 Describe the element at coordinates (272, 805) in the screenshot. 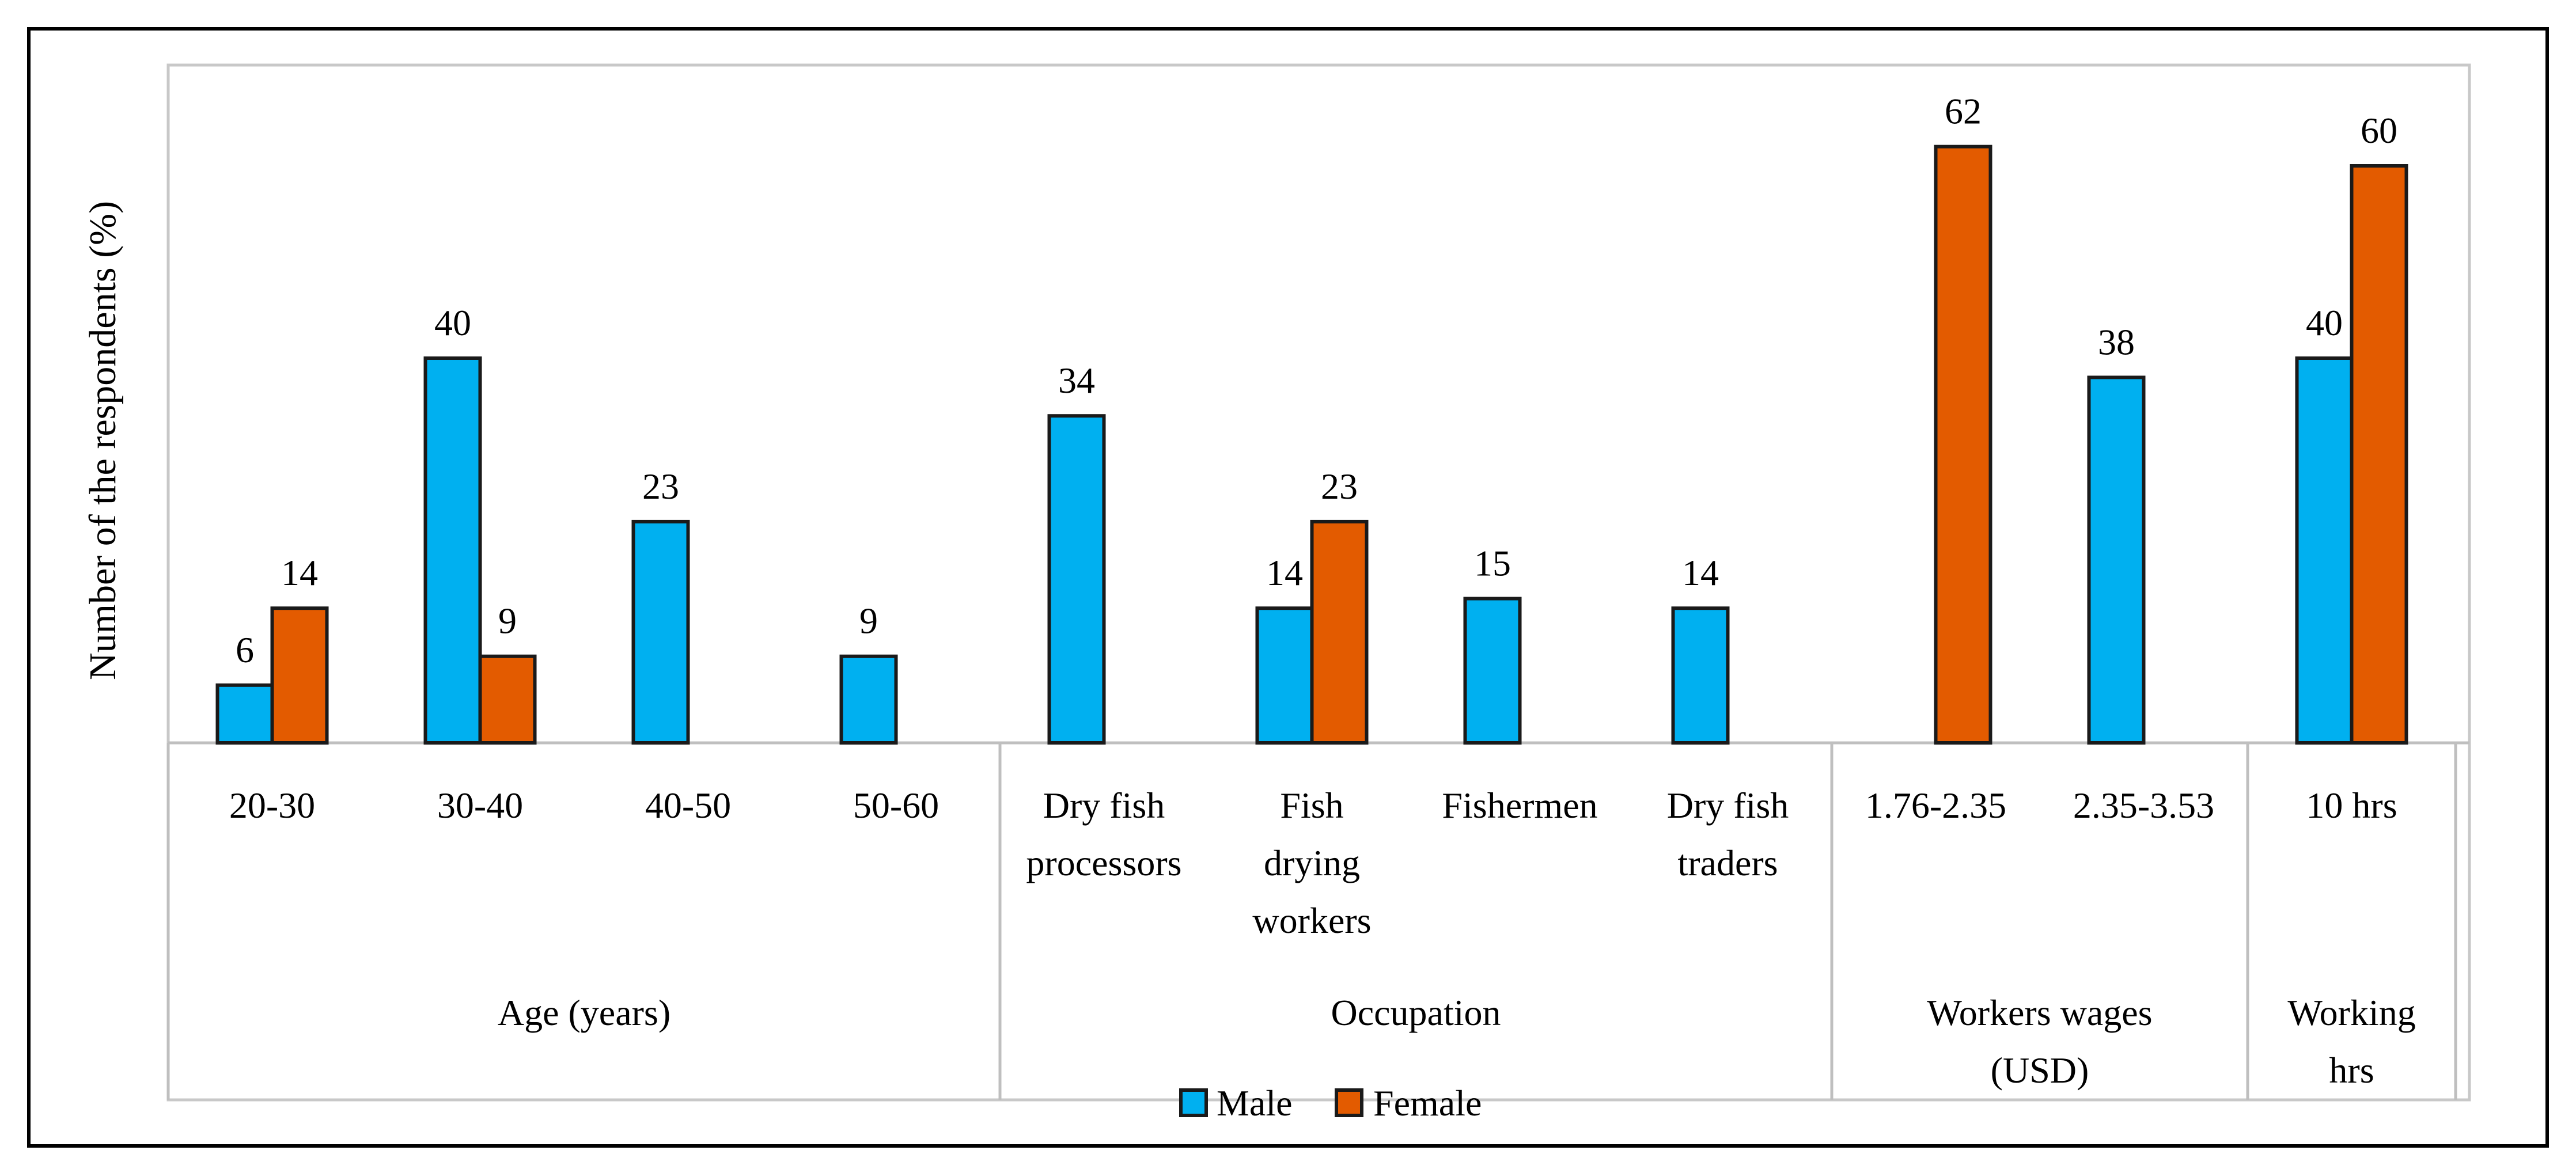

I see `category-label-0-0: 20-30` at that location.